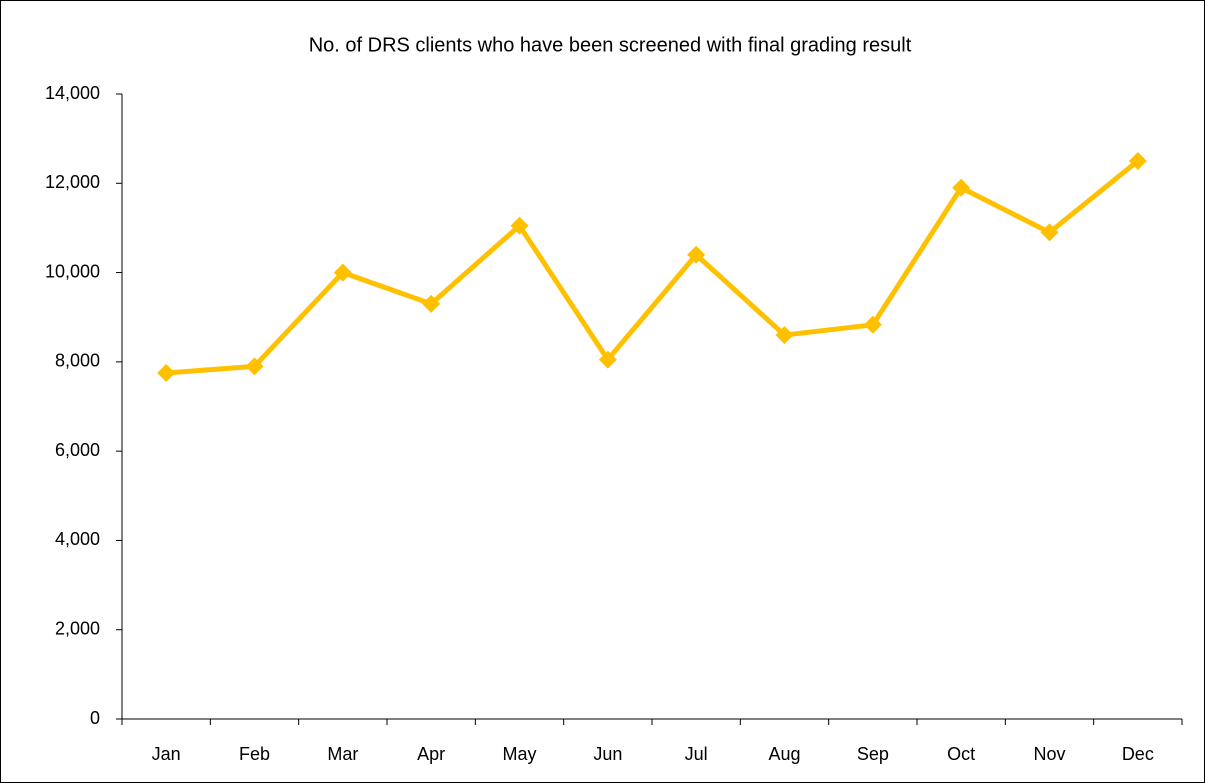 This screenshot has width=1205, height=783. I want to click on x-tick-label: Nov, so click(1049, 754).